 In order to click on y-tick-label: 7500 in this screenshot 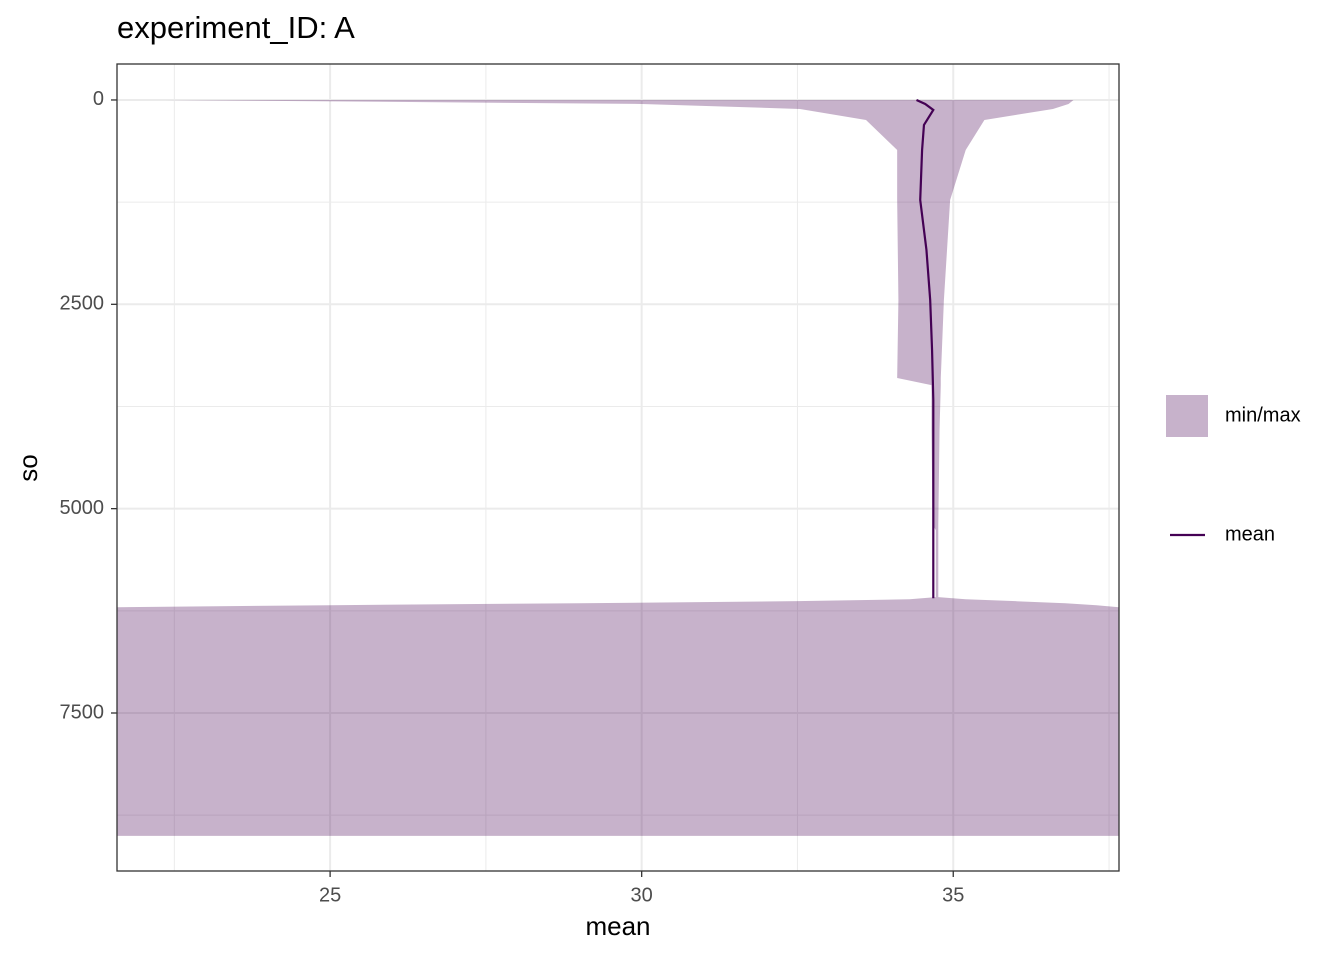, I will do `click(82, 712)`.